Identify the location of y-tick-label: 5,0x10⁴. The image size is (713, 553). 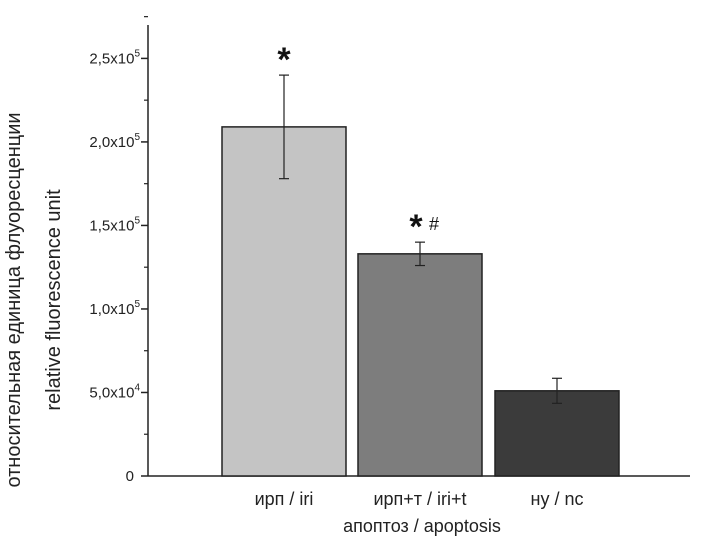
(114, 391).